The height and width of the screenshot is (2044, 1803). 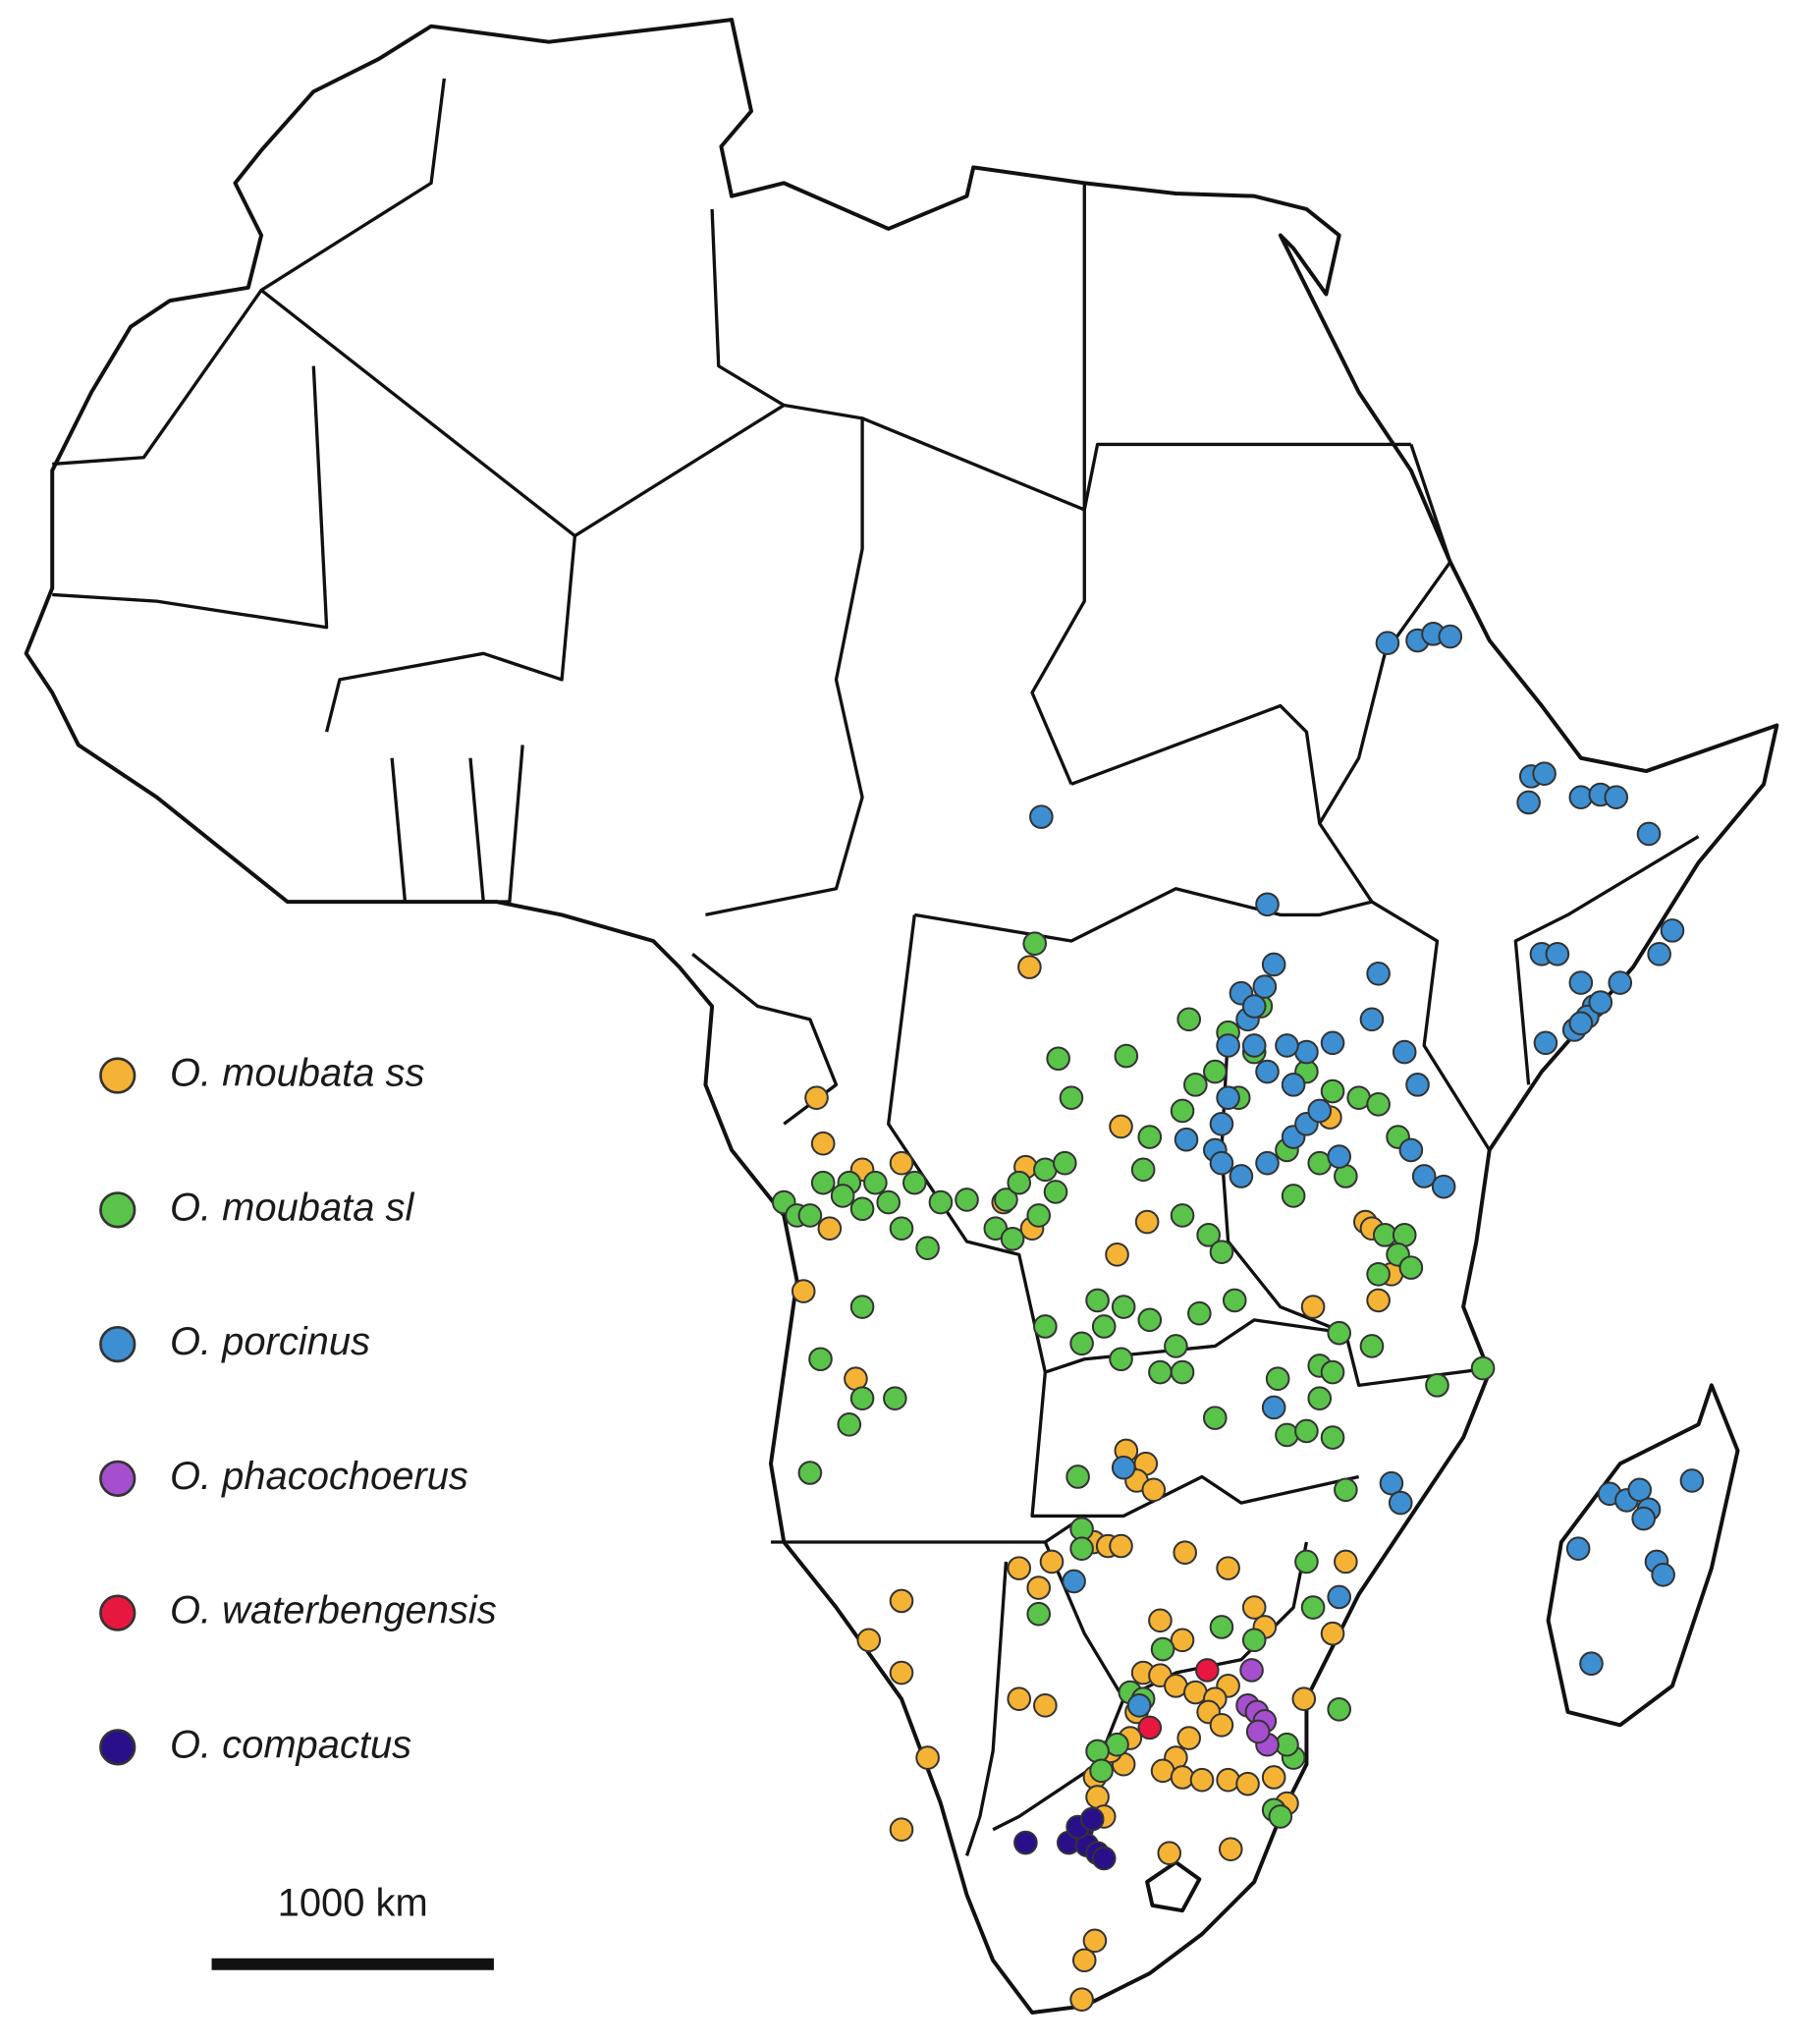 What do you see at coordinates (319, 1476) in the screenshot?
I see `legend-label: O. phacochoerus` at bounding box center [319, 1476].